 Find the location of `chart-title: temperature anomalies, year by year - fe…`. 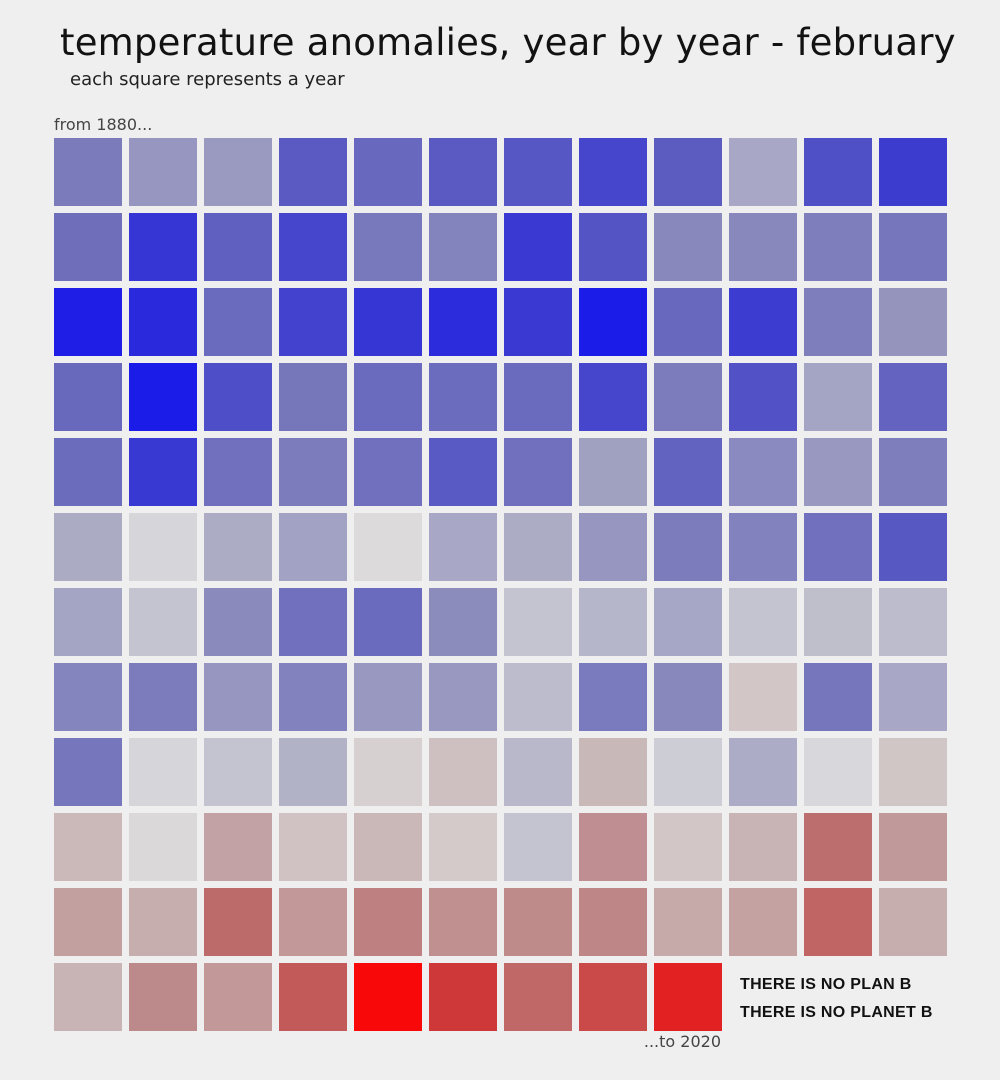

chart-title: temperature anomalies, year by year - fe… is located at coordinates (508, 42).